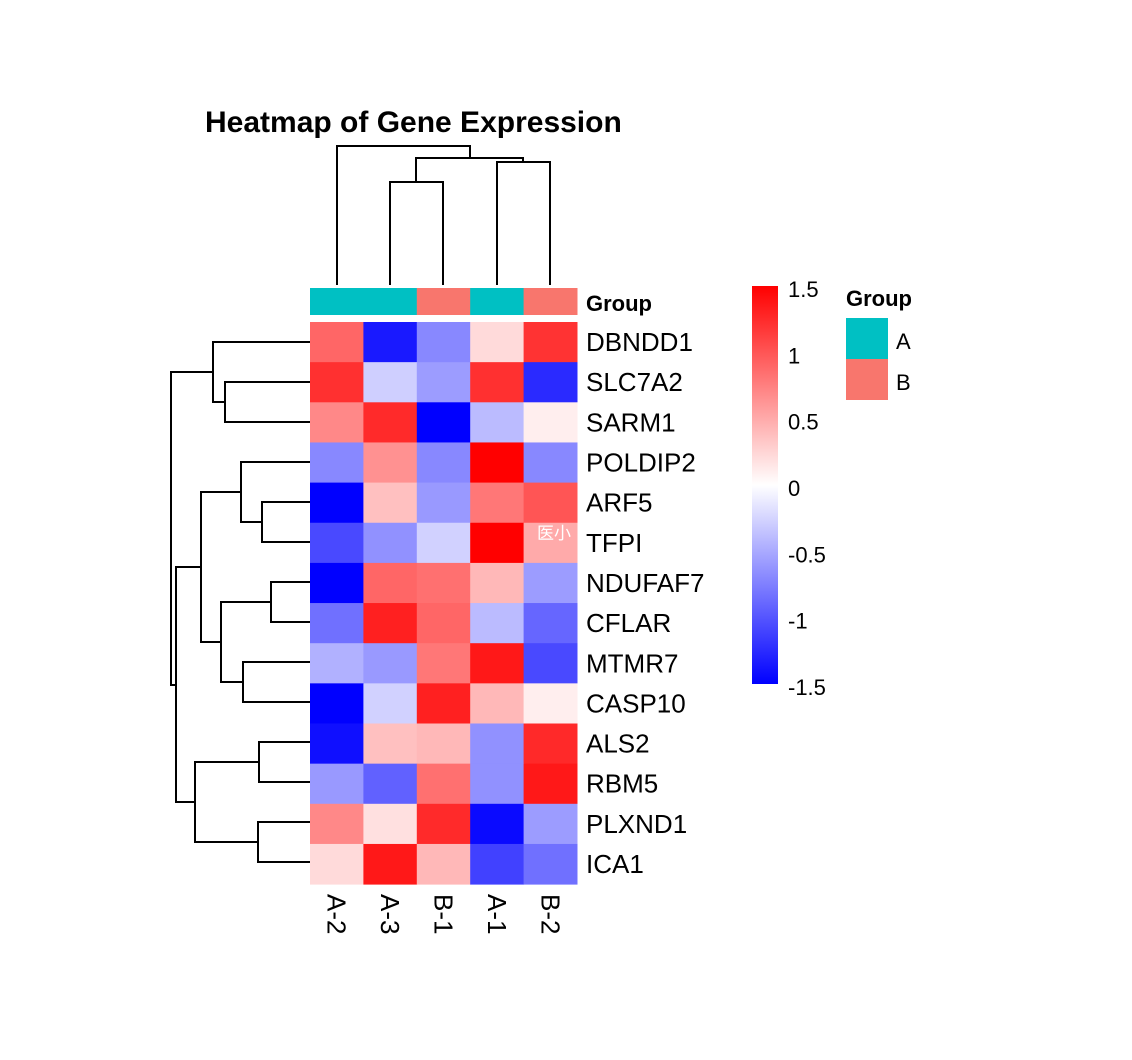 This screenshot has height=1060, width=1132. What do you see at coordinates (807, 488) in the screenshot?
I see `color-scale-ticks: 1.5 1 0.5 0 -0.5 -1 -1.5` at bounding box center [807, 488].